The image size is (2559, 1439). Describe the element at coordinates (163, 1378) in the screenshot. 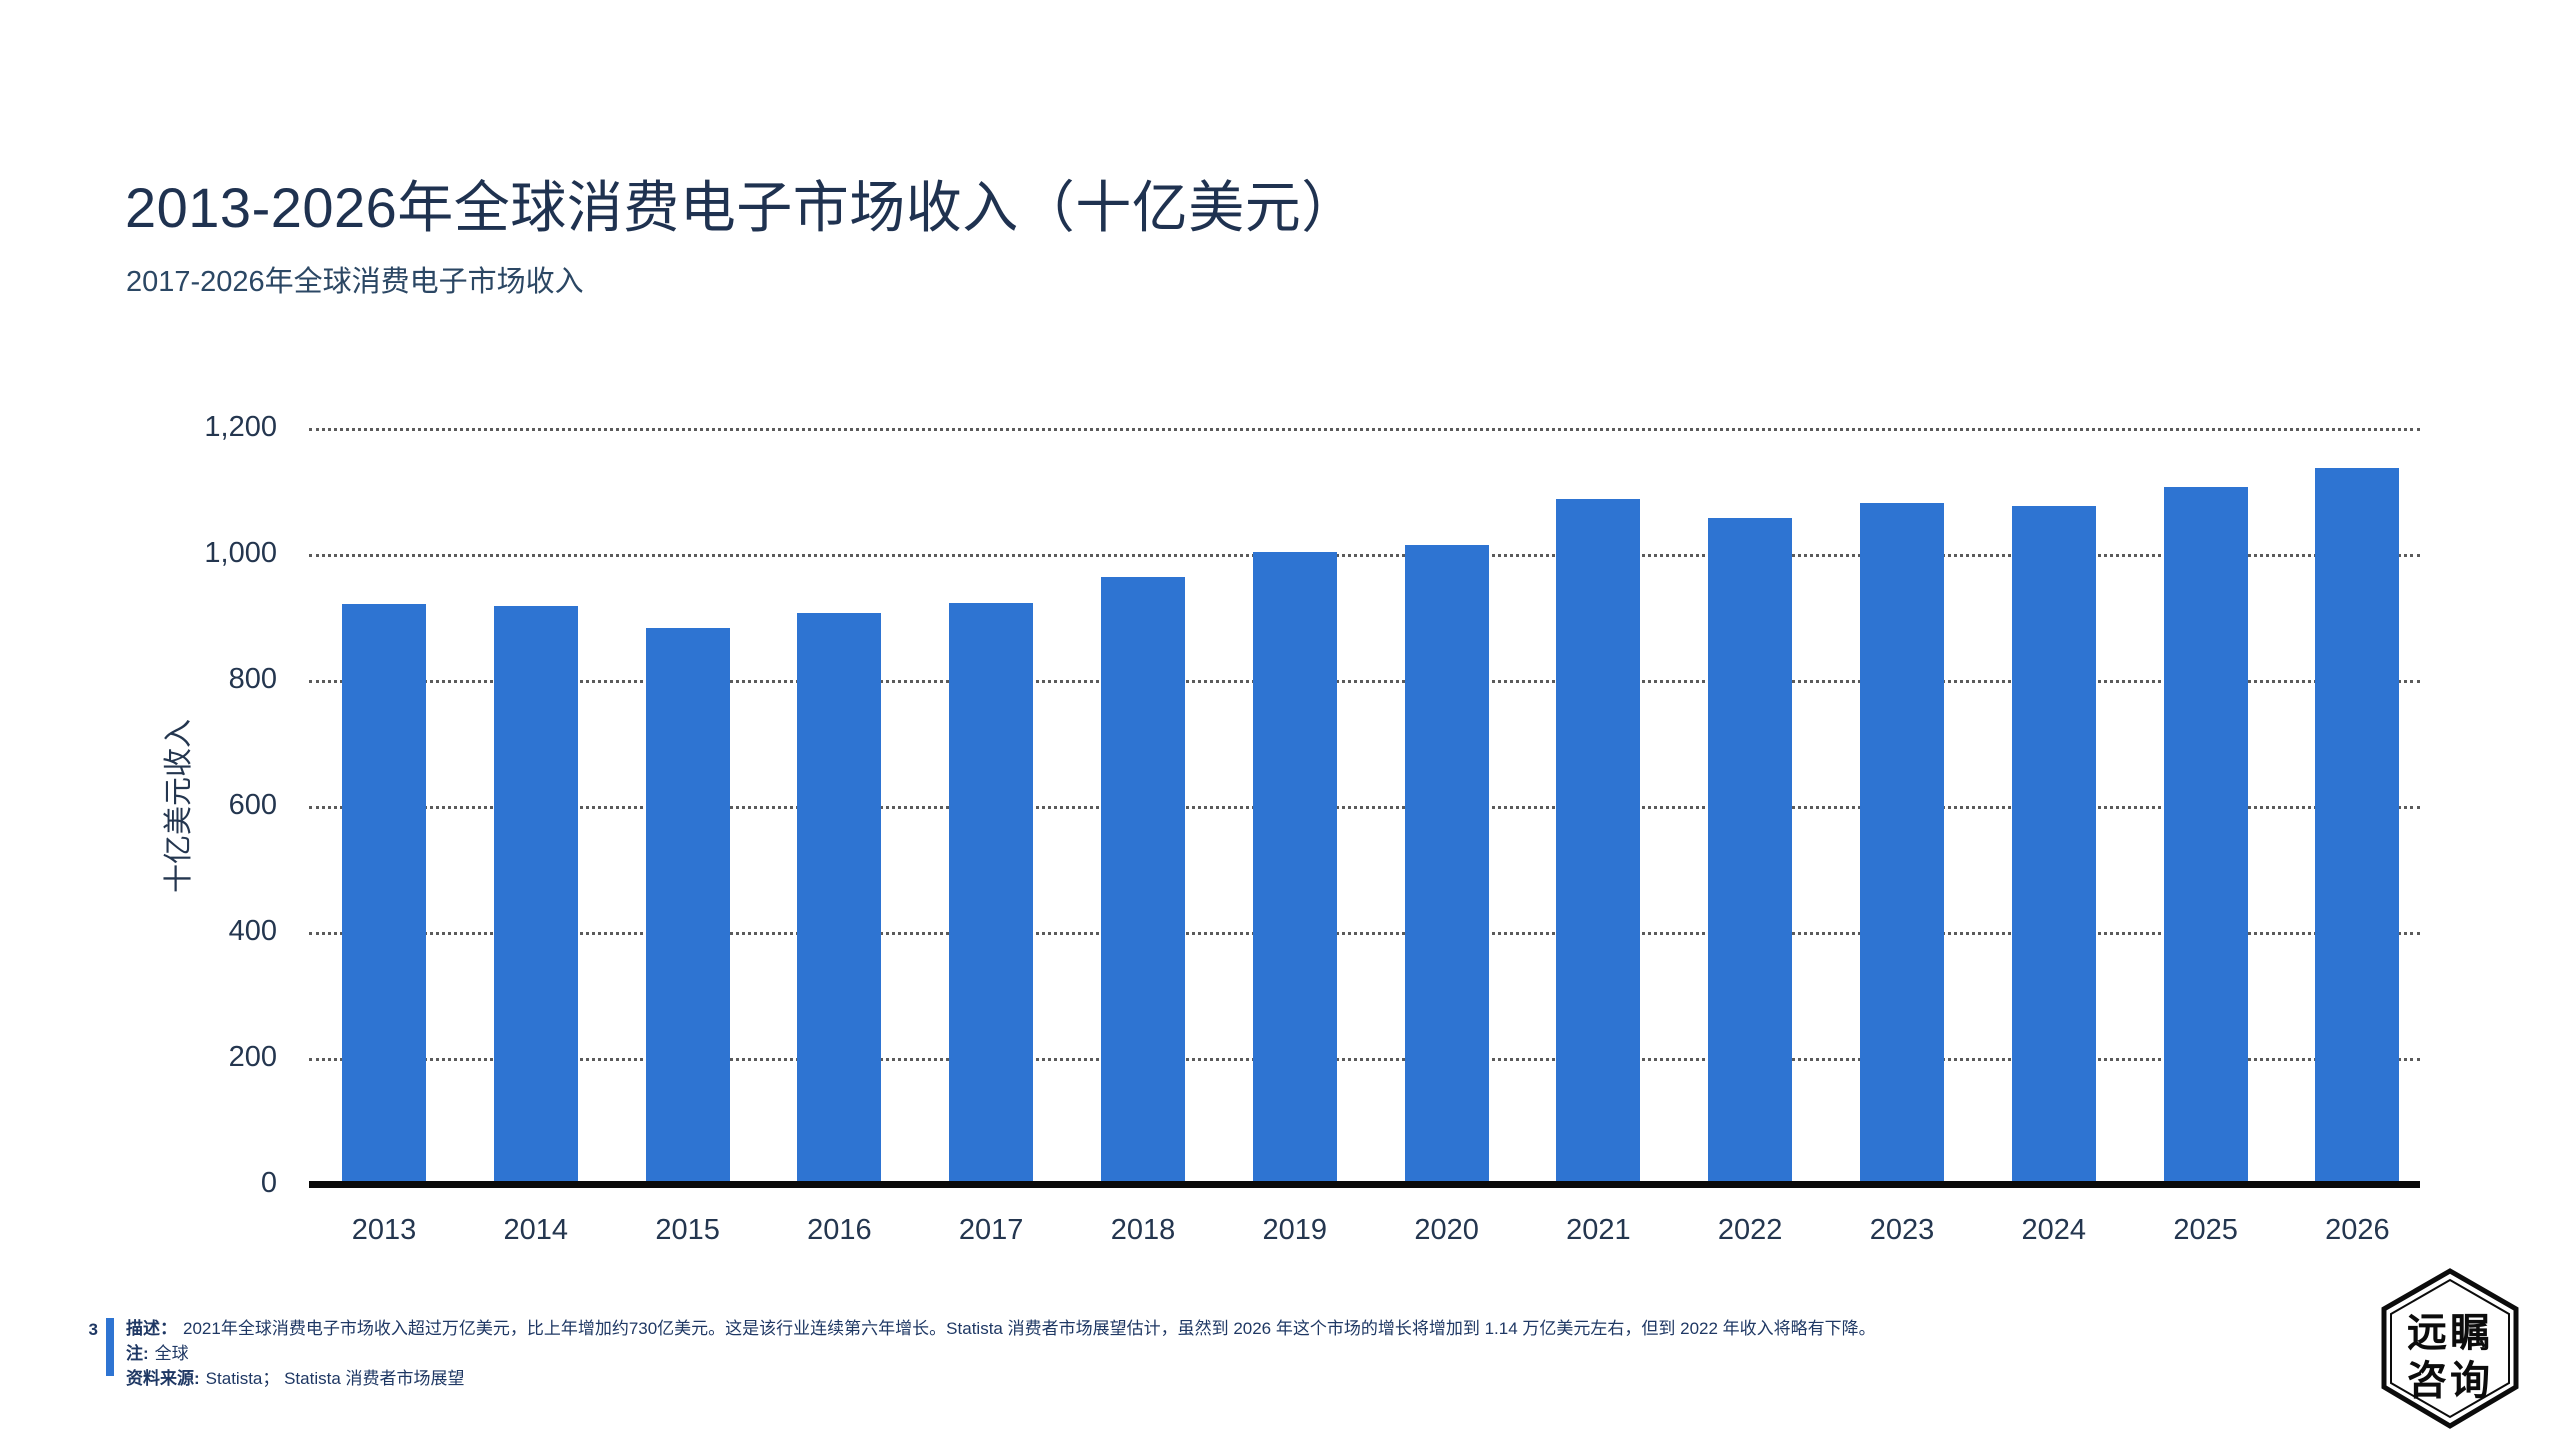

I see `source-label: 资料来源:` at that location.